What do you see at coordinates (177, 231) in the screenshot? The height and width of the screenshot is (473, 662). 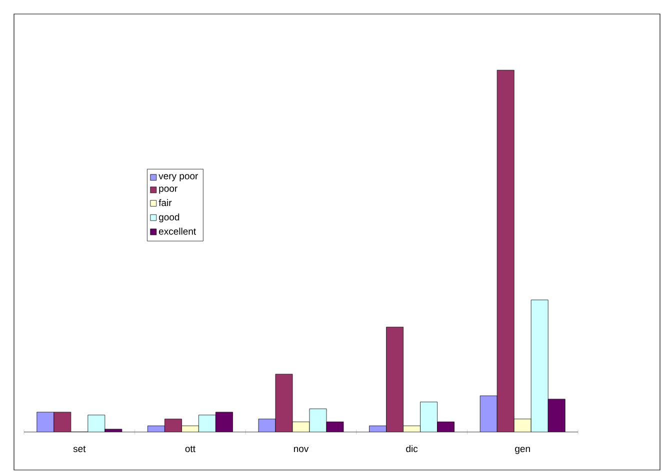 I see `legend-label: excellent` at bounding box center [177, 231].